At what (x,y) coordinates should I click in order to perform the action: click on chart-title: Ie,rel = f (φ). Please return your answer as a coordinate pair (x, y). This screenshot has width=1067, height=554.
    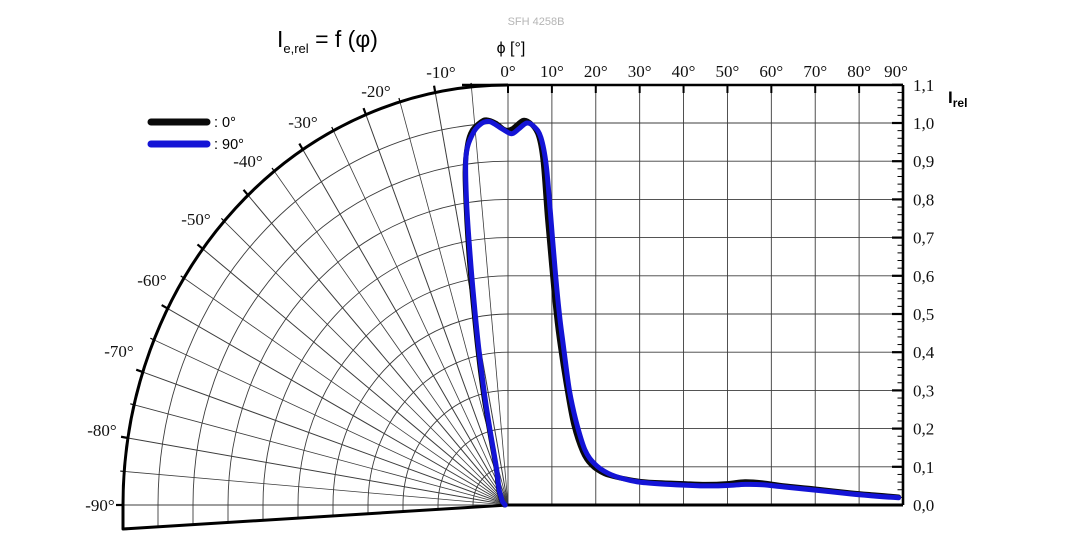
    Looking at the image, I should click on (327, 41).